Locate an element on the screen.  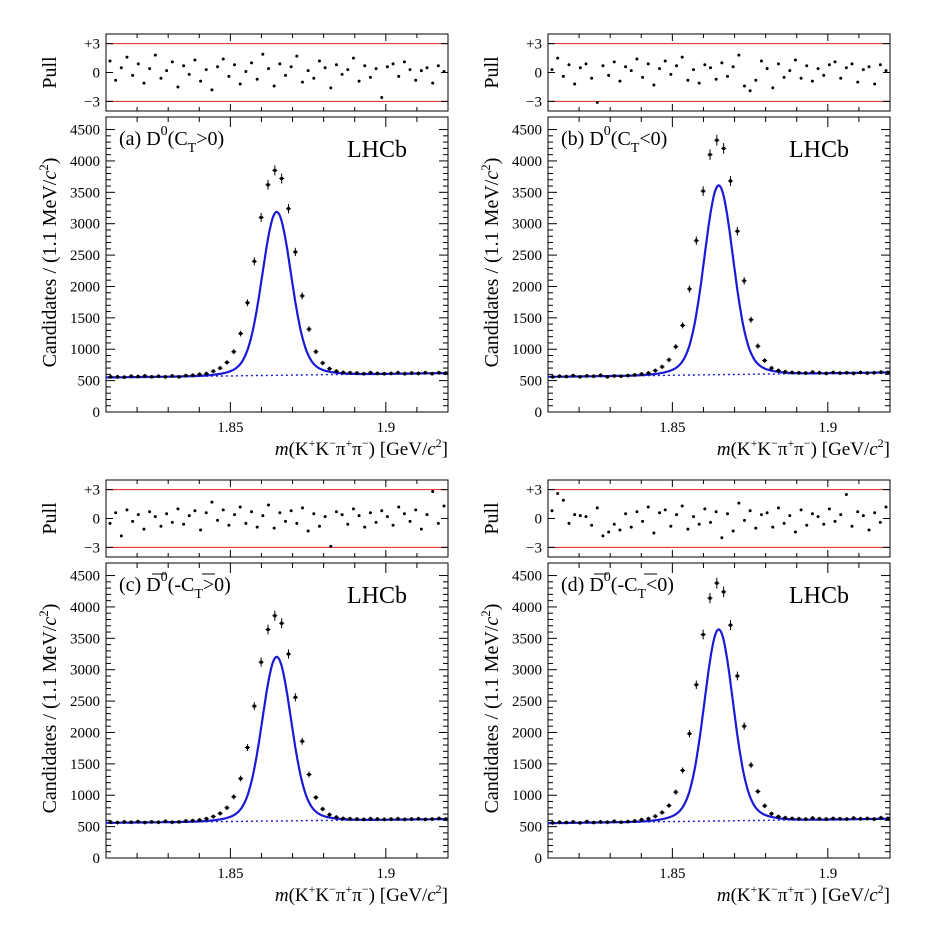
ytick-label: 2000 is located at coordinates (527, 733).